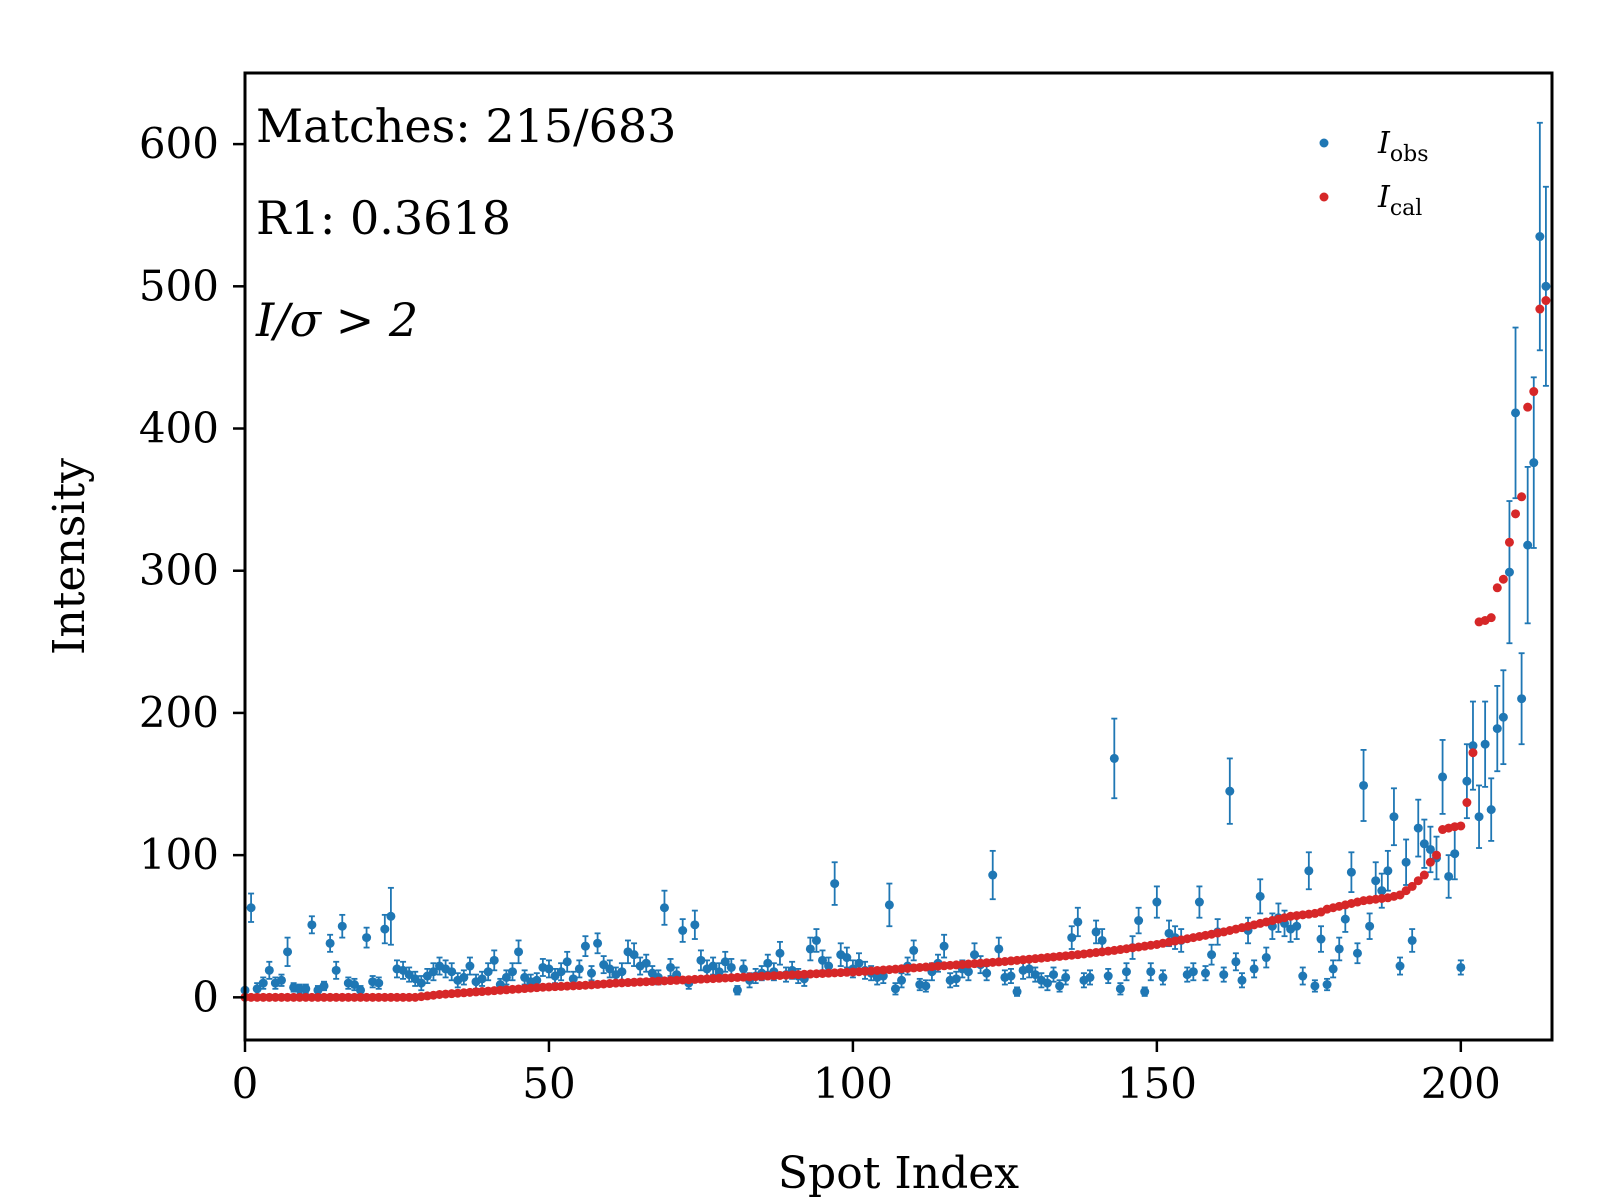 This screenshot has height=1200, width=1620. Describe the element at coordinates (205, 996) in the screenshot. I see `y-tick-label: 0` at that location.